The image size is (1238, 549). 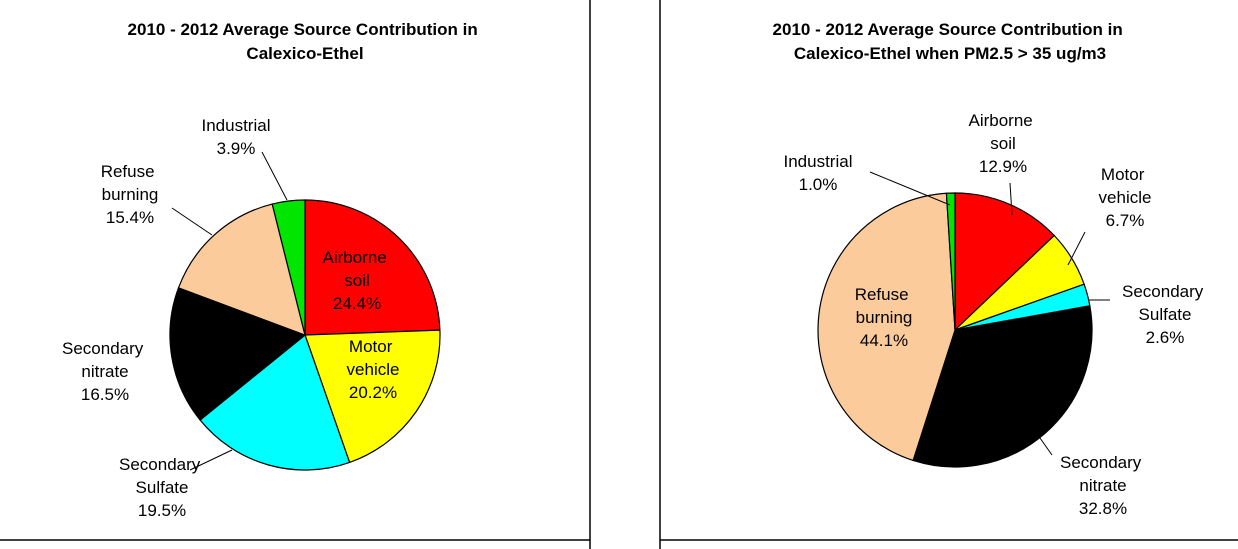 What do you see at coordinates (818, 184) in the screenshot?
I see `slice-value-label: 1.0%` at bounding box center [818, 184].